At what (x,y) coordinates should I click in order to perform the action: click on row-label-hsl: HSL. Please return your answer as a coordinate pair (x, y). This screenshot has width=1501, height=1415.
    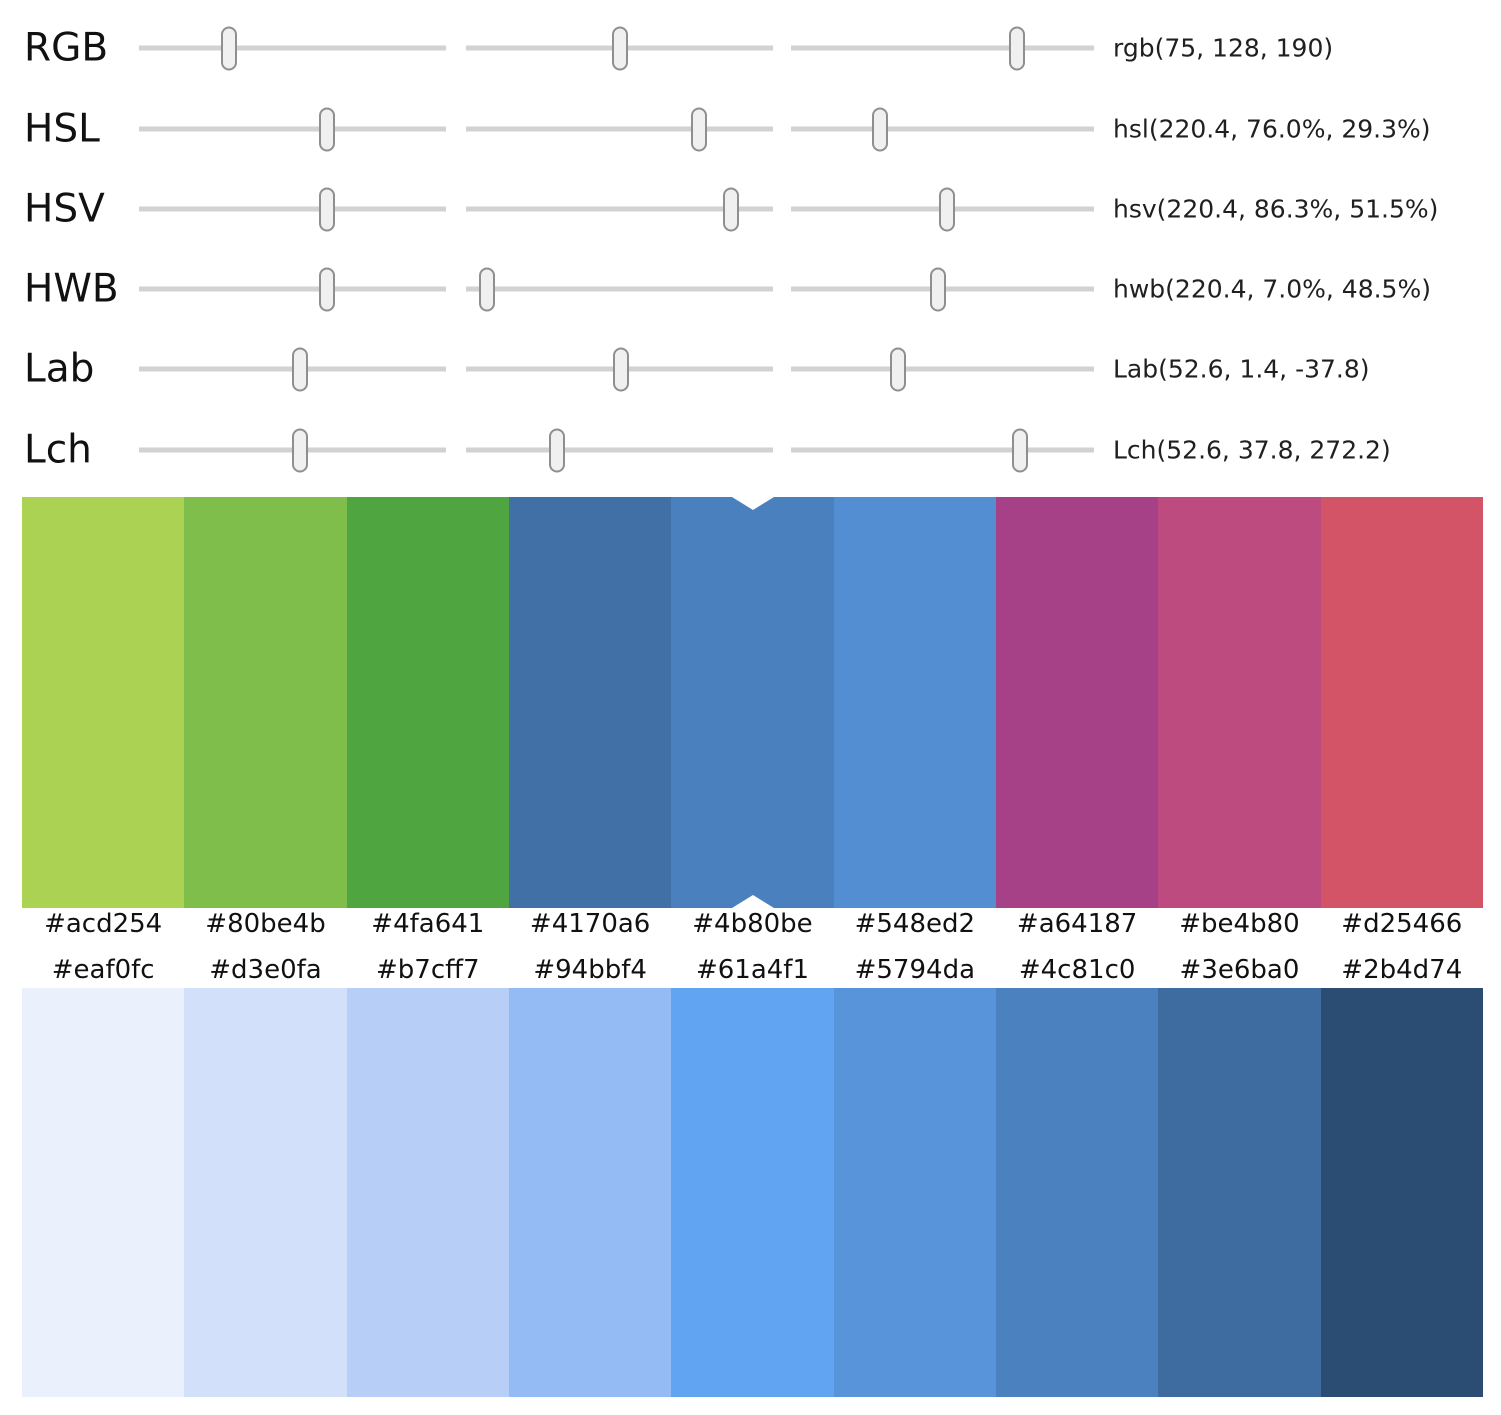
    Looking at the image, I should click on (62, 129).